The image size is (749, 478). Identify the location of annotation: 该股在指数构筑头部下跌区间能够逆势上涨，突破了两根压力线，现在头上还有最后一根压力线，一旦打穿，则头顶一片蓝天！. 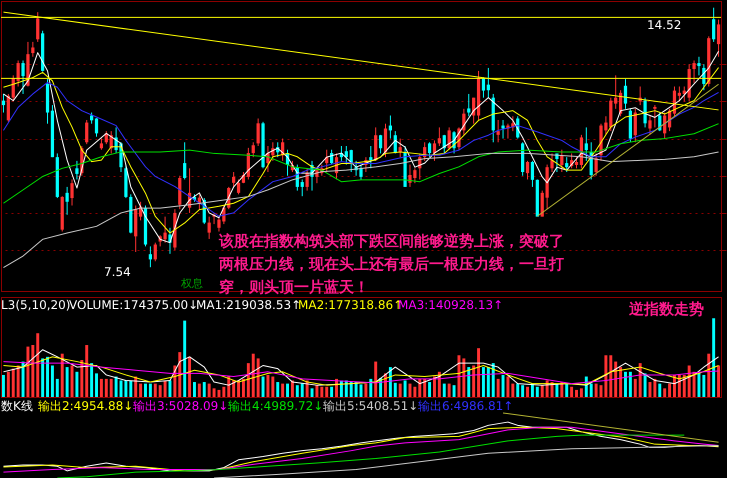
(391, 264).